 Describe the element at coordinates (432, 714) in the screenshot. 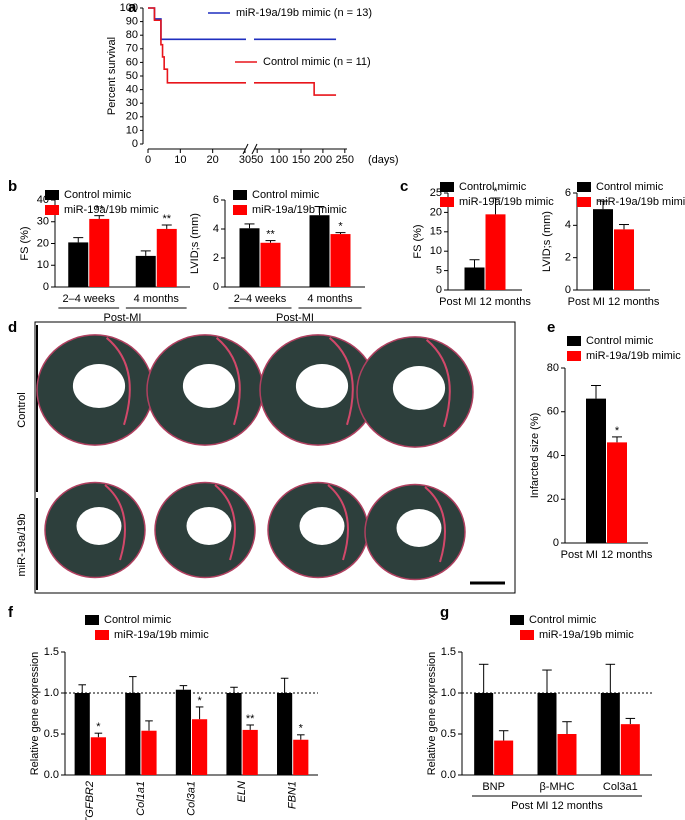

I see `y-axis-label: Relative gene expression` at that location.